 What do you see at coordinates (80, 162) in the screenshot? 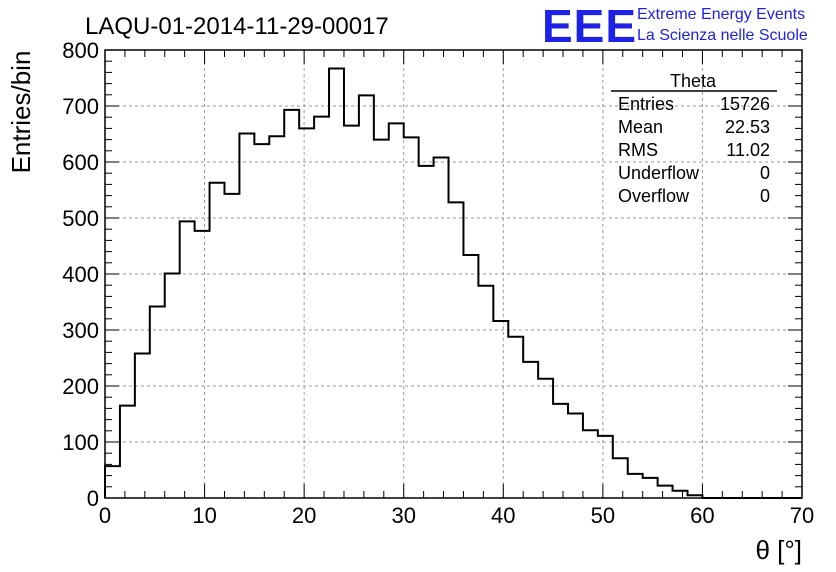
I see `y-tick-label: 600` at bounding box center [80, 162].